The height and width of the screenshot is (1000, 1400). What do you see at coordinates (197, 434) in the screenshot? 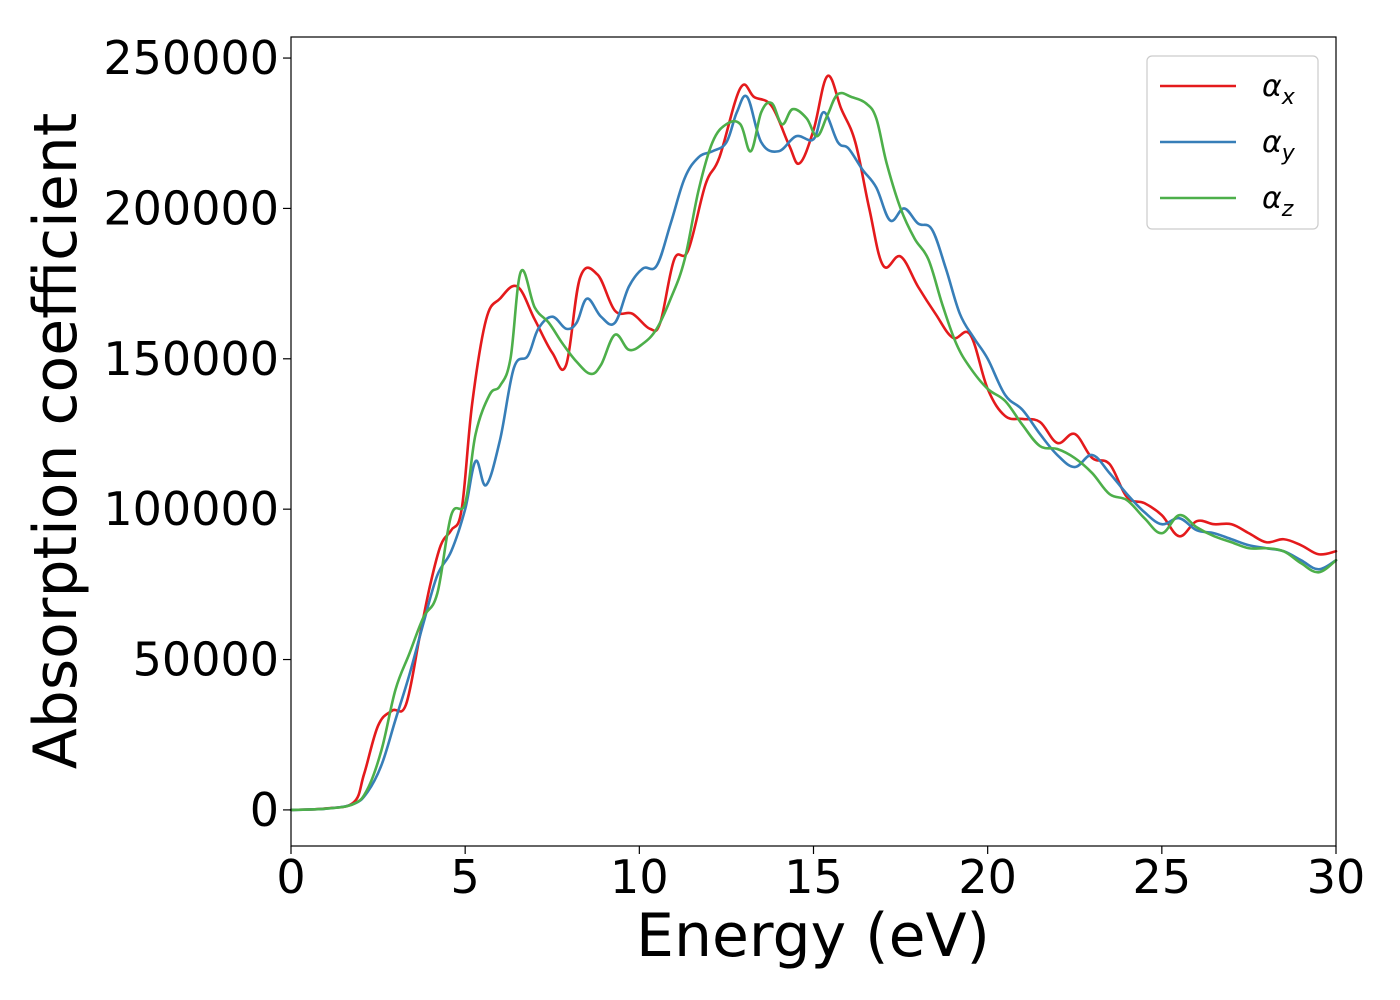
I see `y-axis-ticks: 0 50000 100000 150000 200000 250000` at bounding box center [197, 434].